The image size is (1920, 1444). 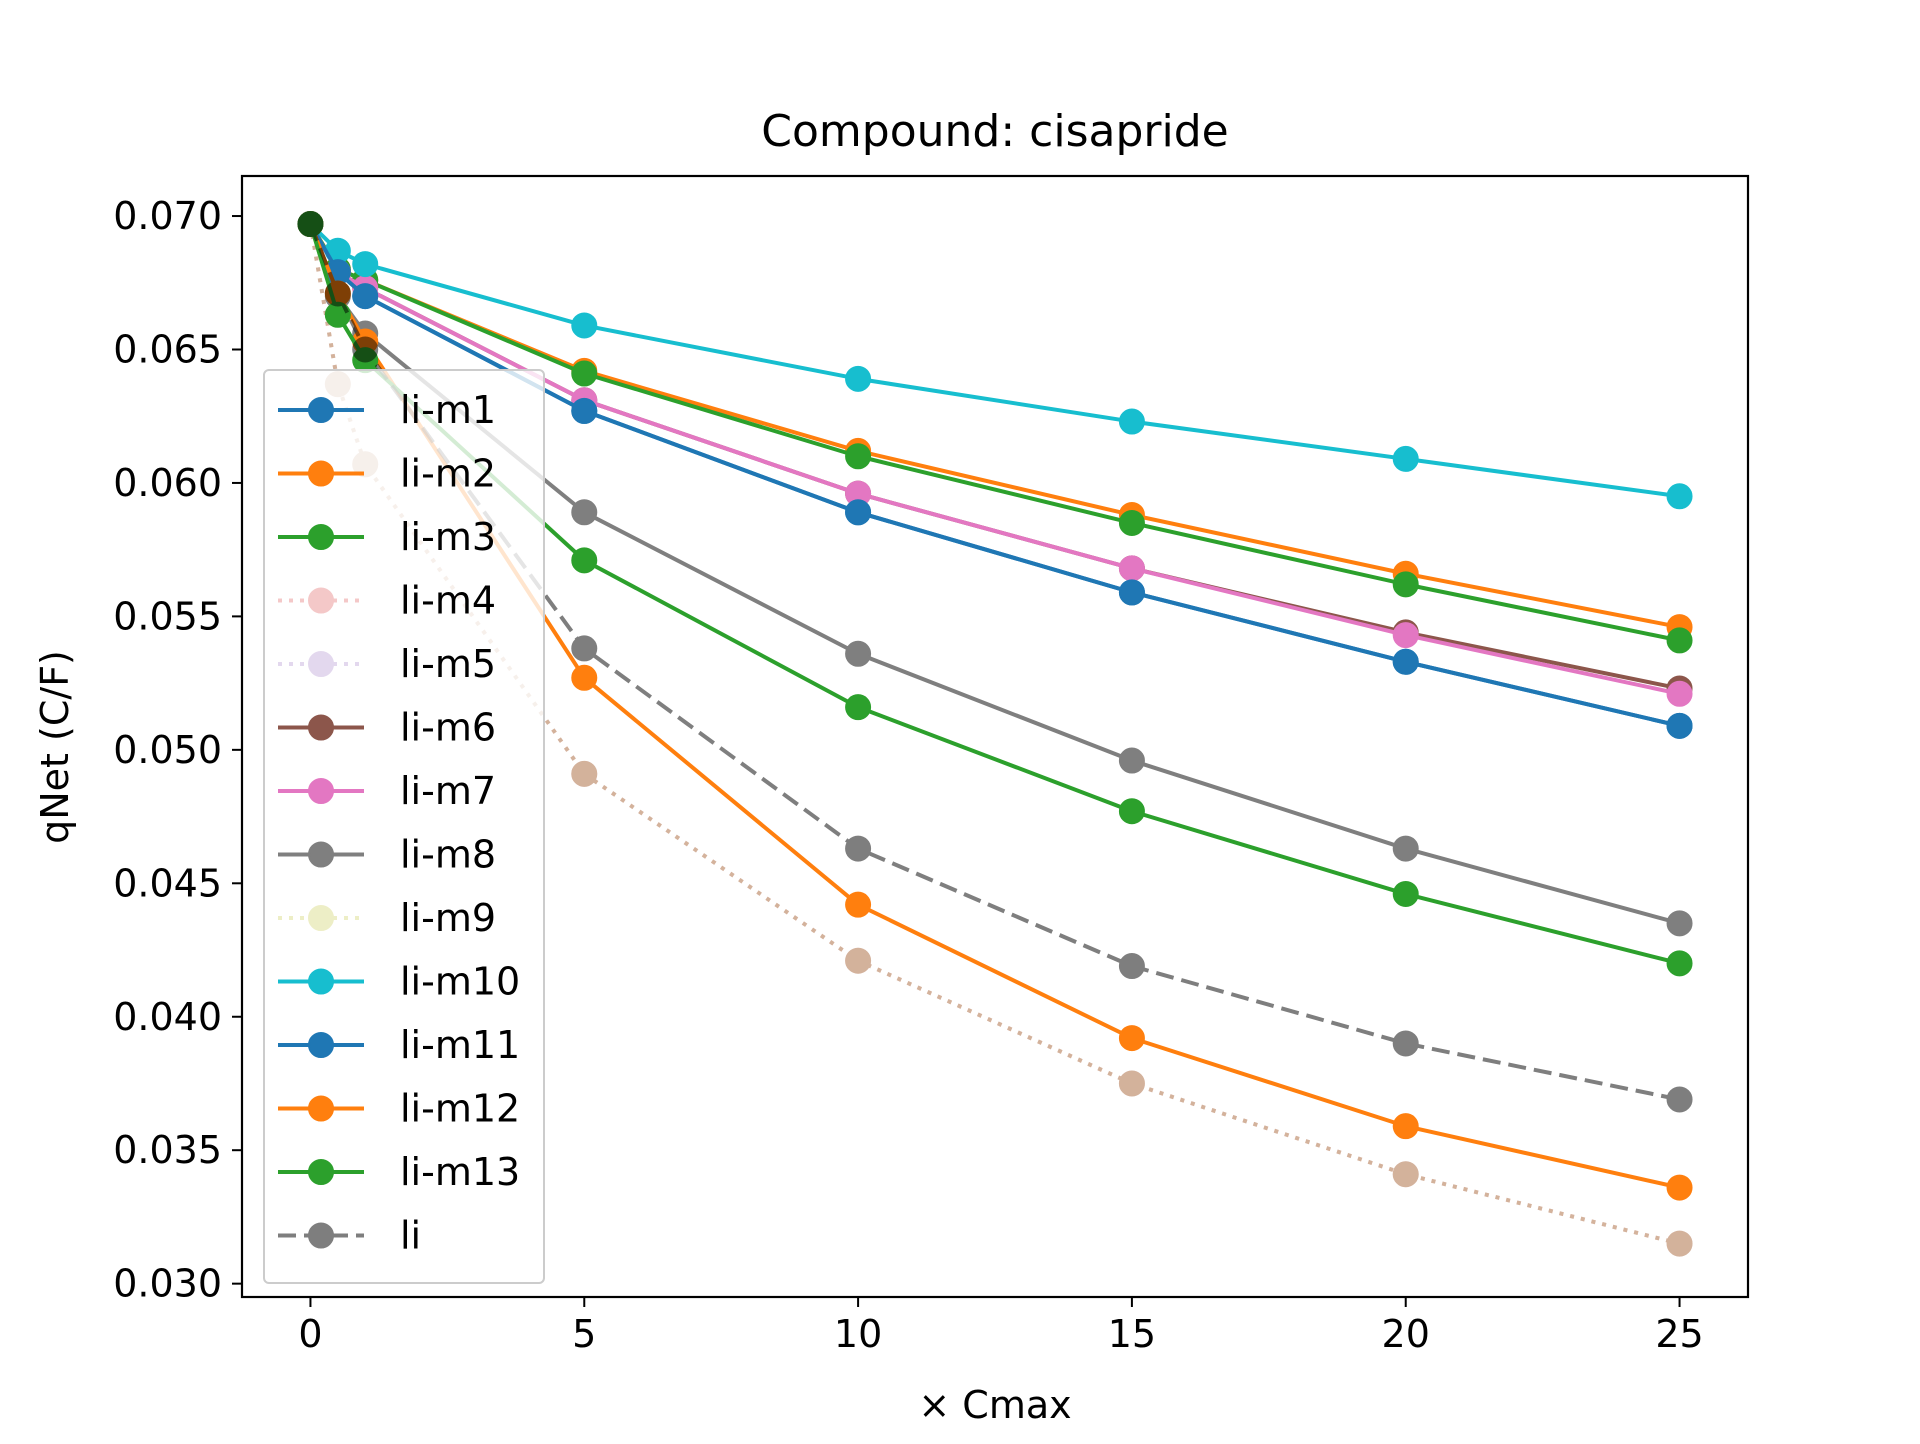 What do you see at coordinates (387, 537) in the screenshot?
I see `legend-item-li-m3: li-m3` at bounding box center [387, 537].